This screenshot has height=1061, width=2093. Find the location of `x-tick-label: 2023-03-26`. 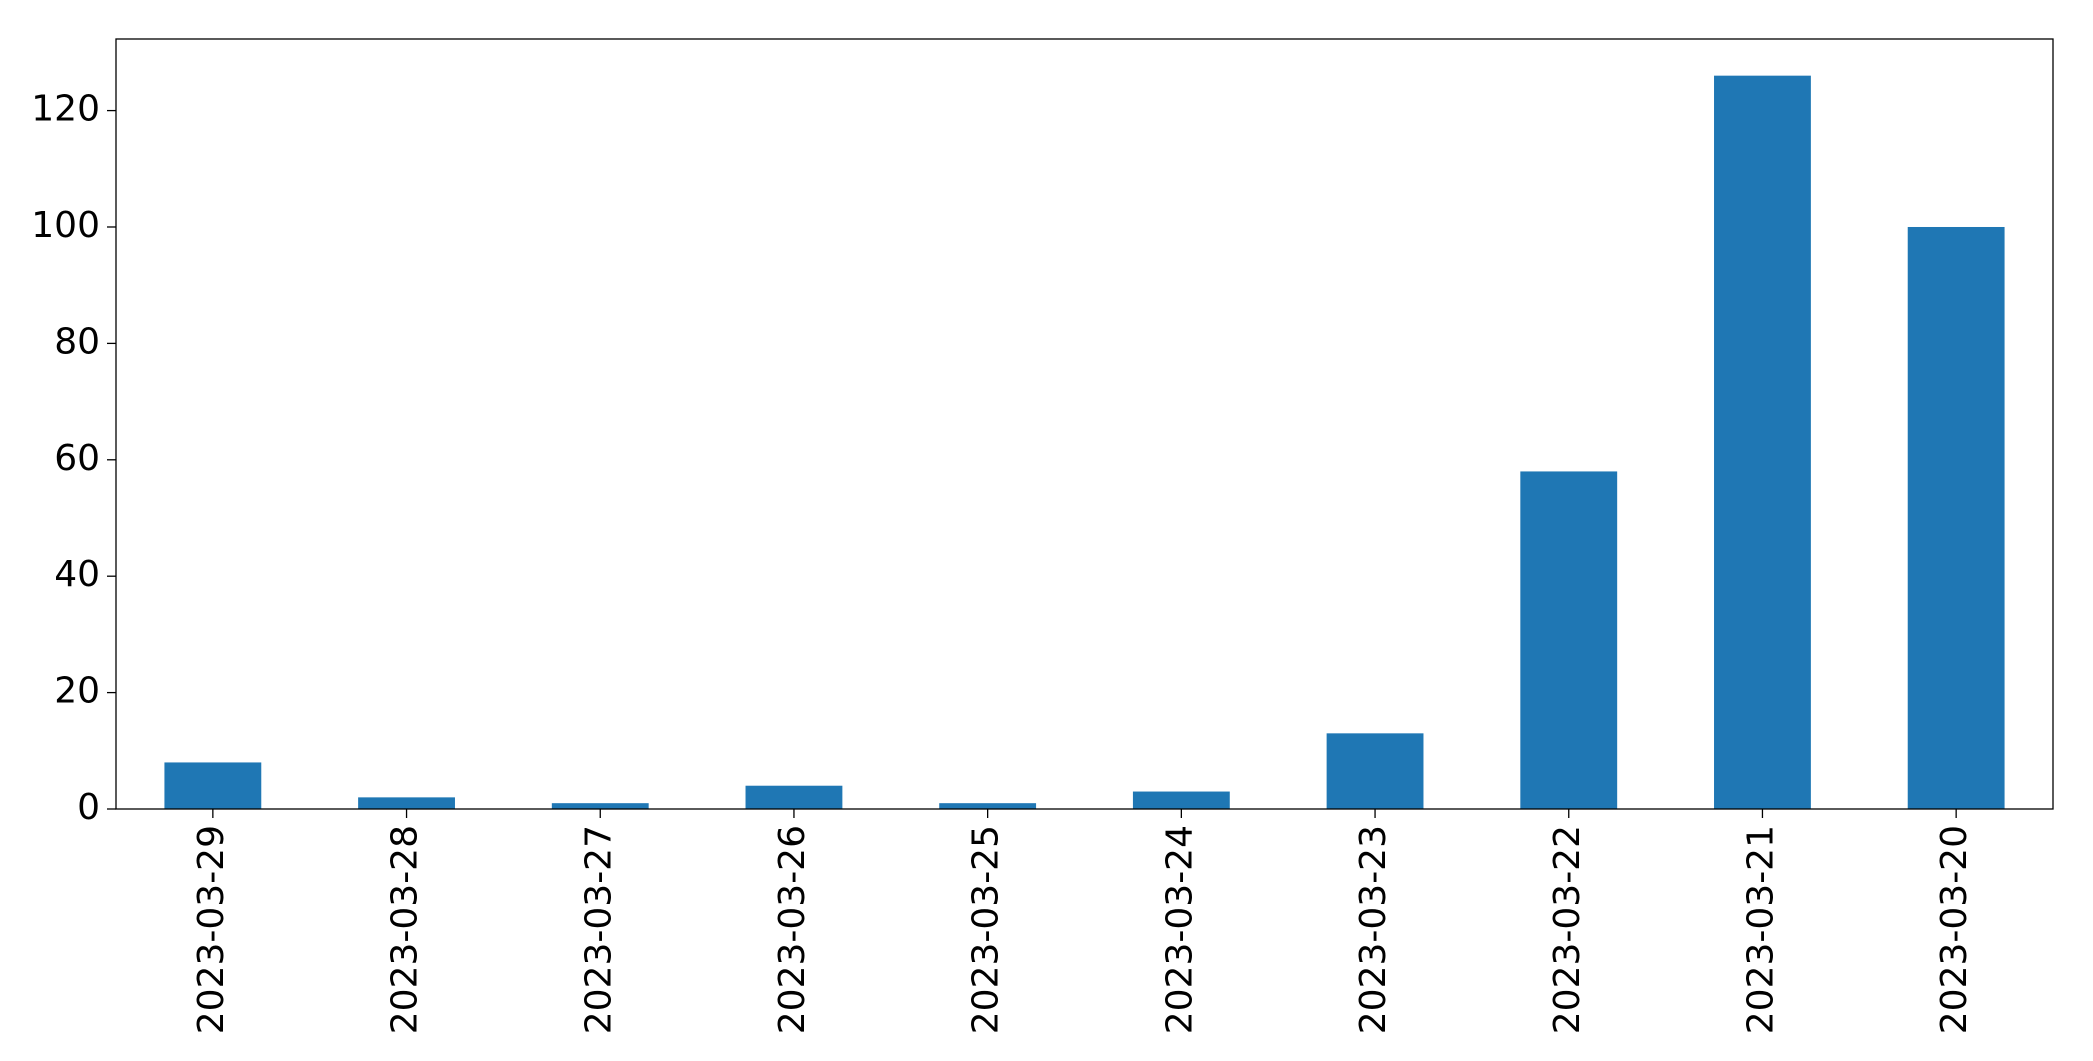

x-tick-label: 2023-03-26 is located at coordinates (792, 929).